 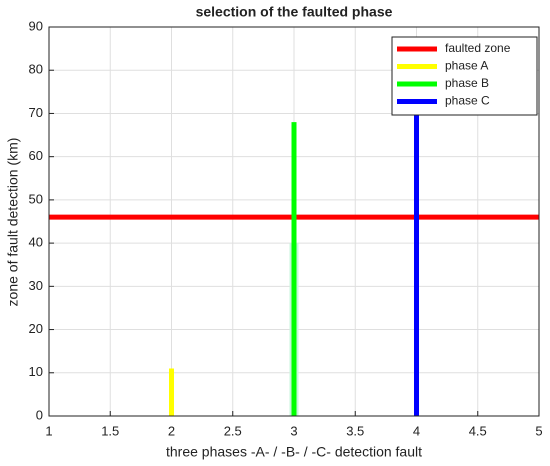 I want to click on y-tick-label: 80, so click(x=36, y=69).